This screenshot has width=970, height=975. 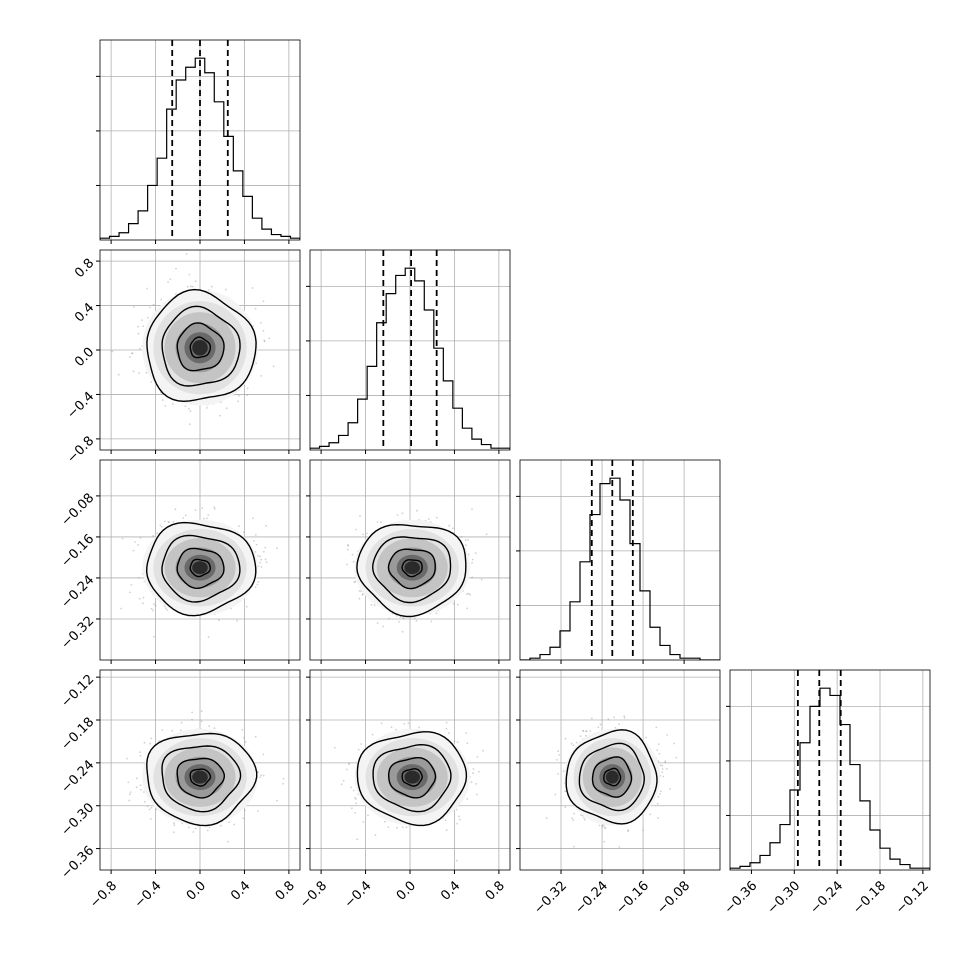 I want to click on y-tick-label: −0.32, so click(x=78, y=633).